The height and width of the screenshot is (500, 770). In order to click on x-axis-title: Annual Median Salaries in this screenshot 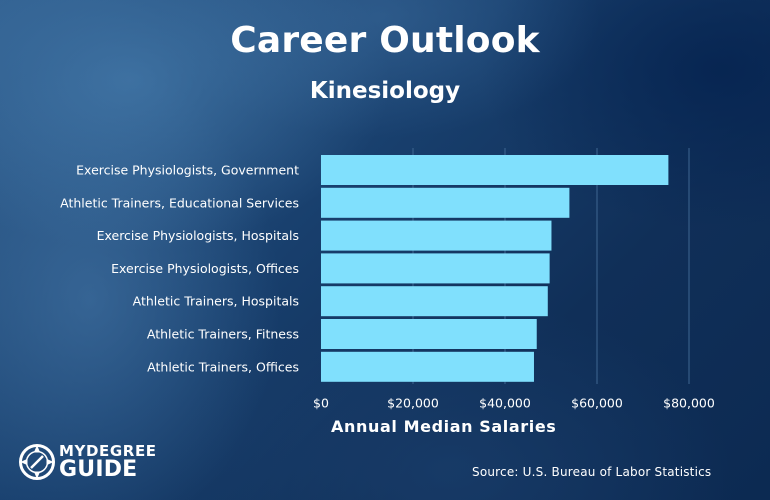, I will do `click(444, 426)`.